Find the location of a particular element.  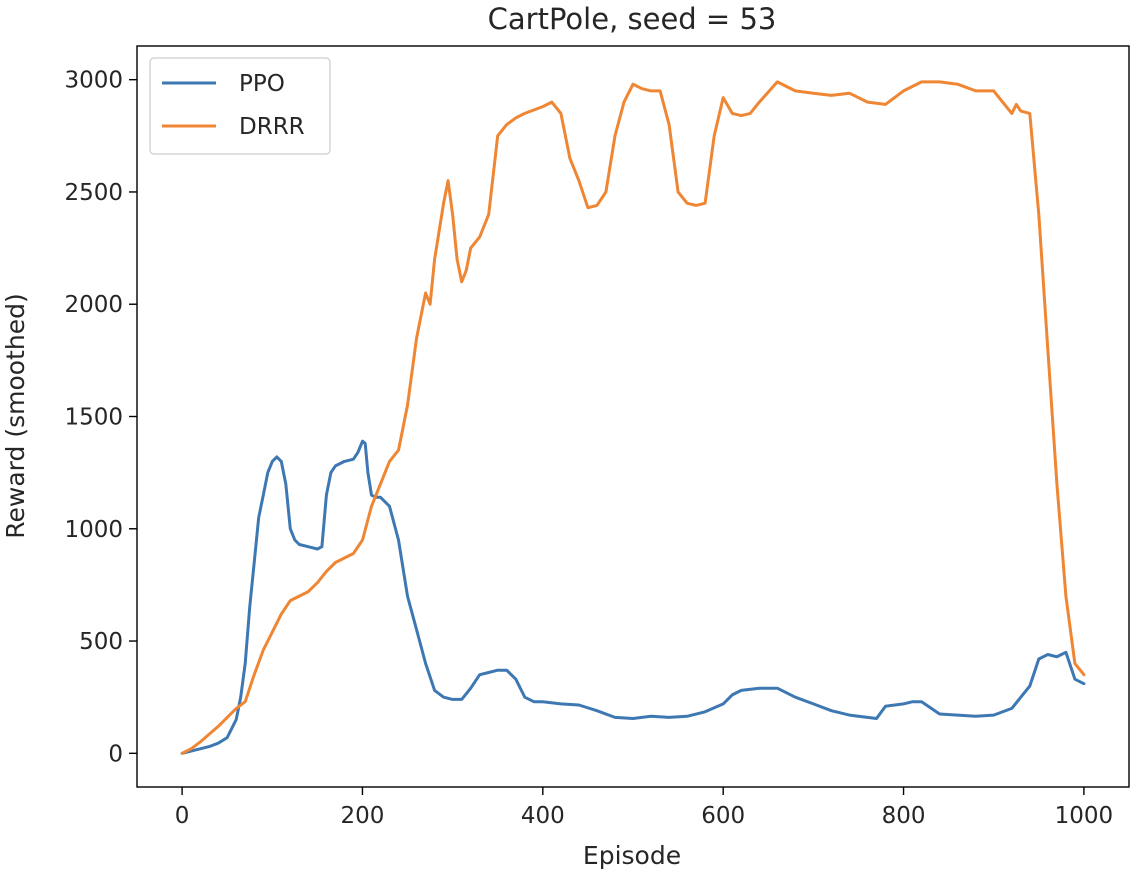

legend: PPO DRRR is located at coordinates (240, 106).